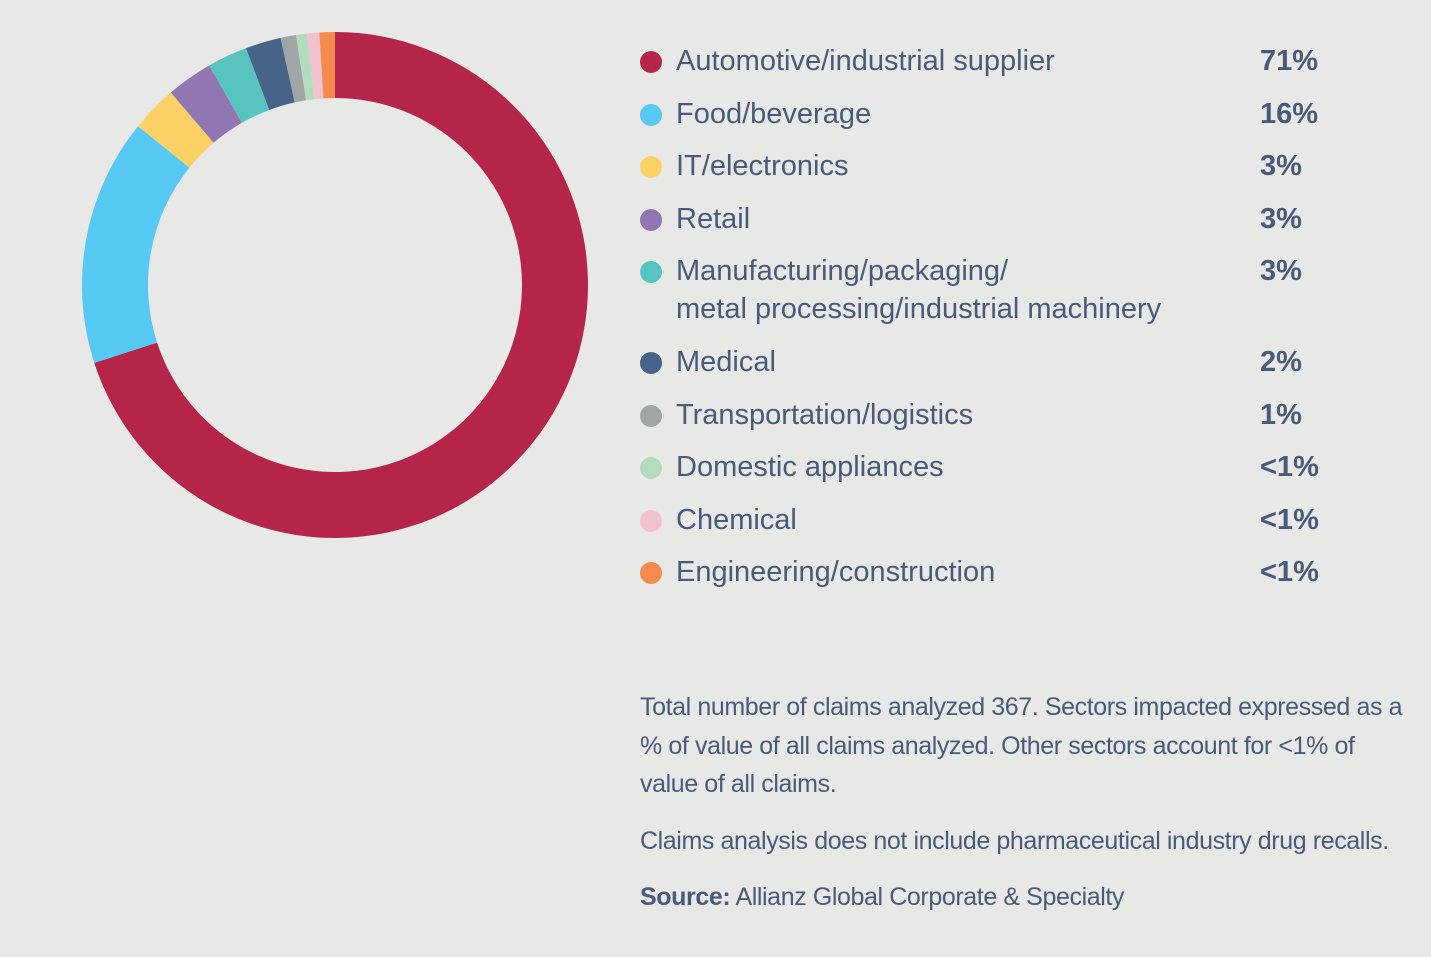 The image size is (1431, 957). I want to click on legend-value: 71%, so click(1289, 61).